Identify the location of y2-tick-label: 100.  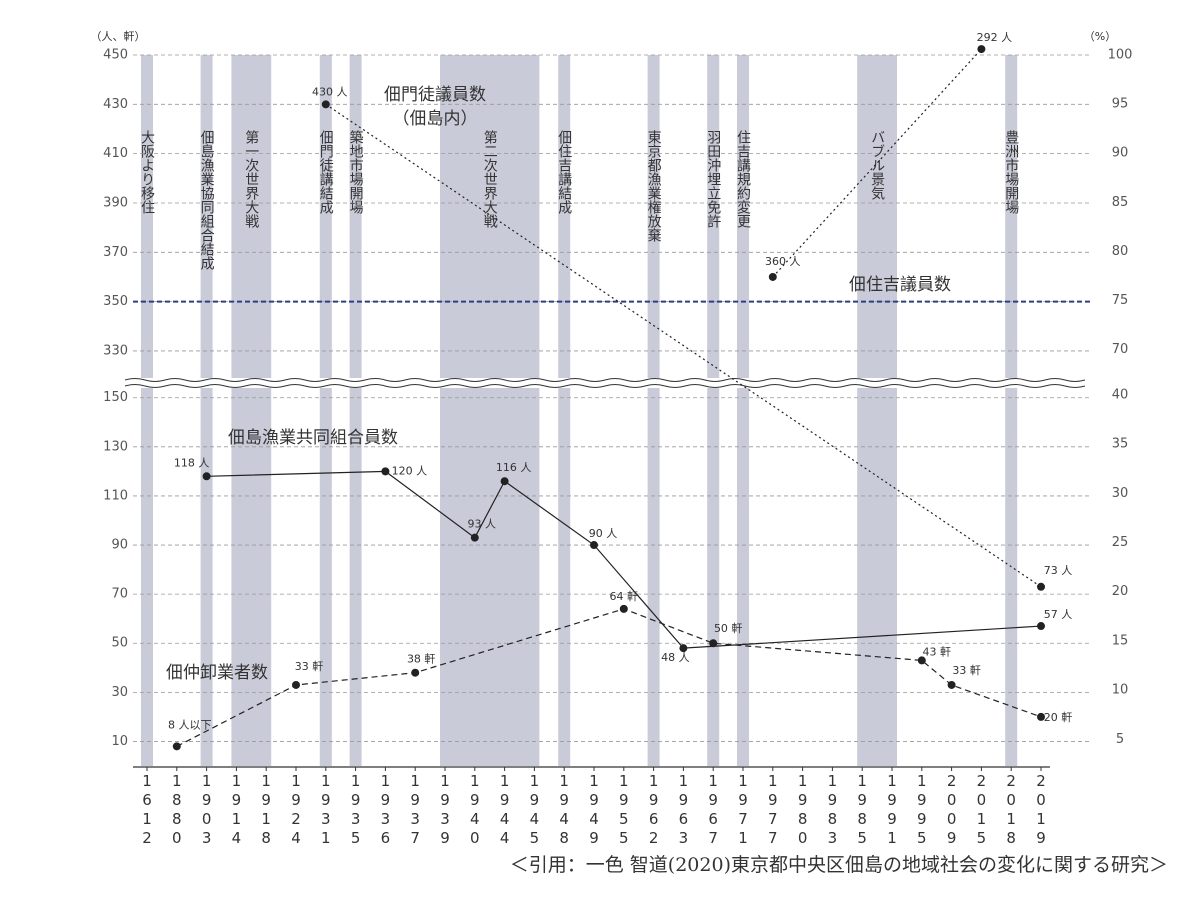
(1120, 55).